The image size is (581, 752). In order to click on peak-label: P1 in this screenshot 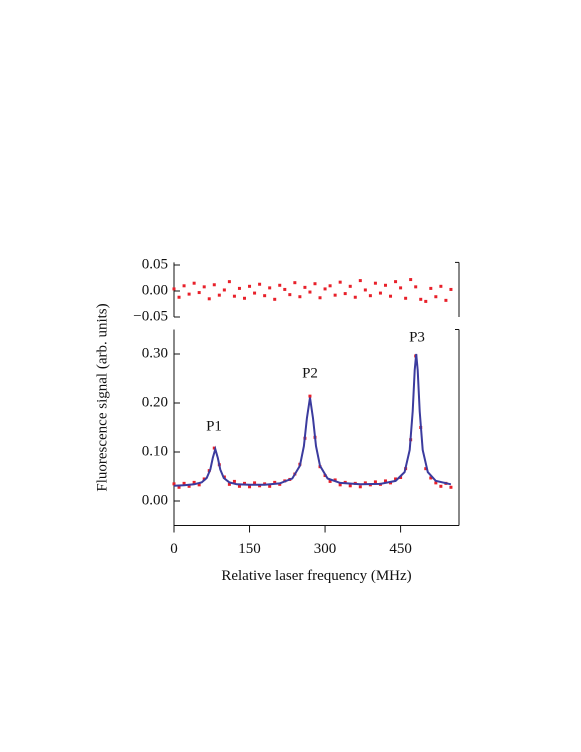, I will do `click(214, 426)`.